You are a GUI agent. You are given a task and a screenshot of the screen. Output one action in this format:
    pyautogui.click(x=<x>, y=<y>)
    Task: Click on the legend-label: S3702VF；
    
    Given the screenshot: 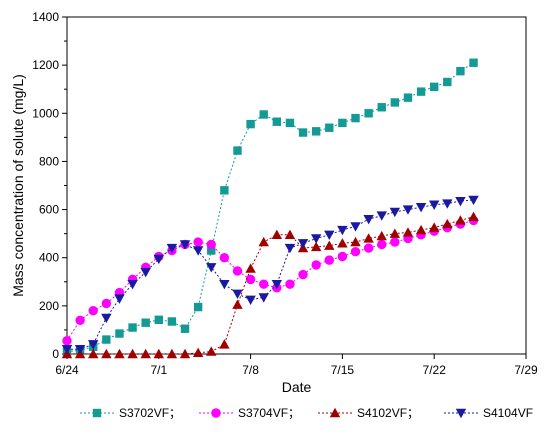 What is the action you would take?
    pyautogui.click(x=150, y=413)
    